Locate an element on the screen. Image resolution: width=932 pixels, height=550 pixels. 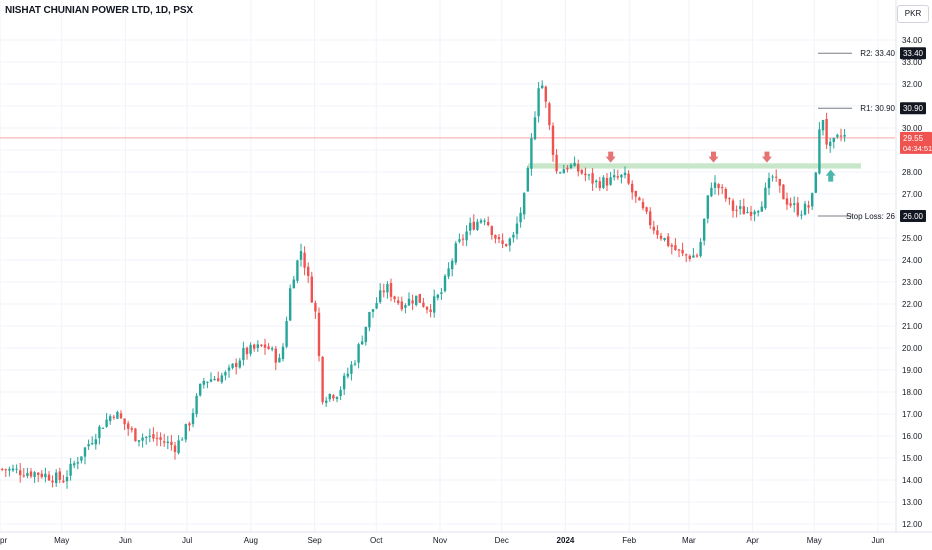
y-tick-label: 19.00 is located at coordinates (912, 370).